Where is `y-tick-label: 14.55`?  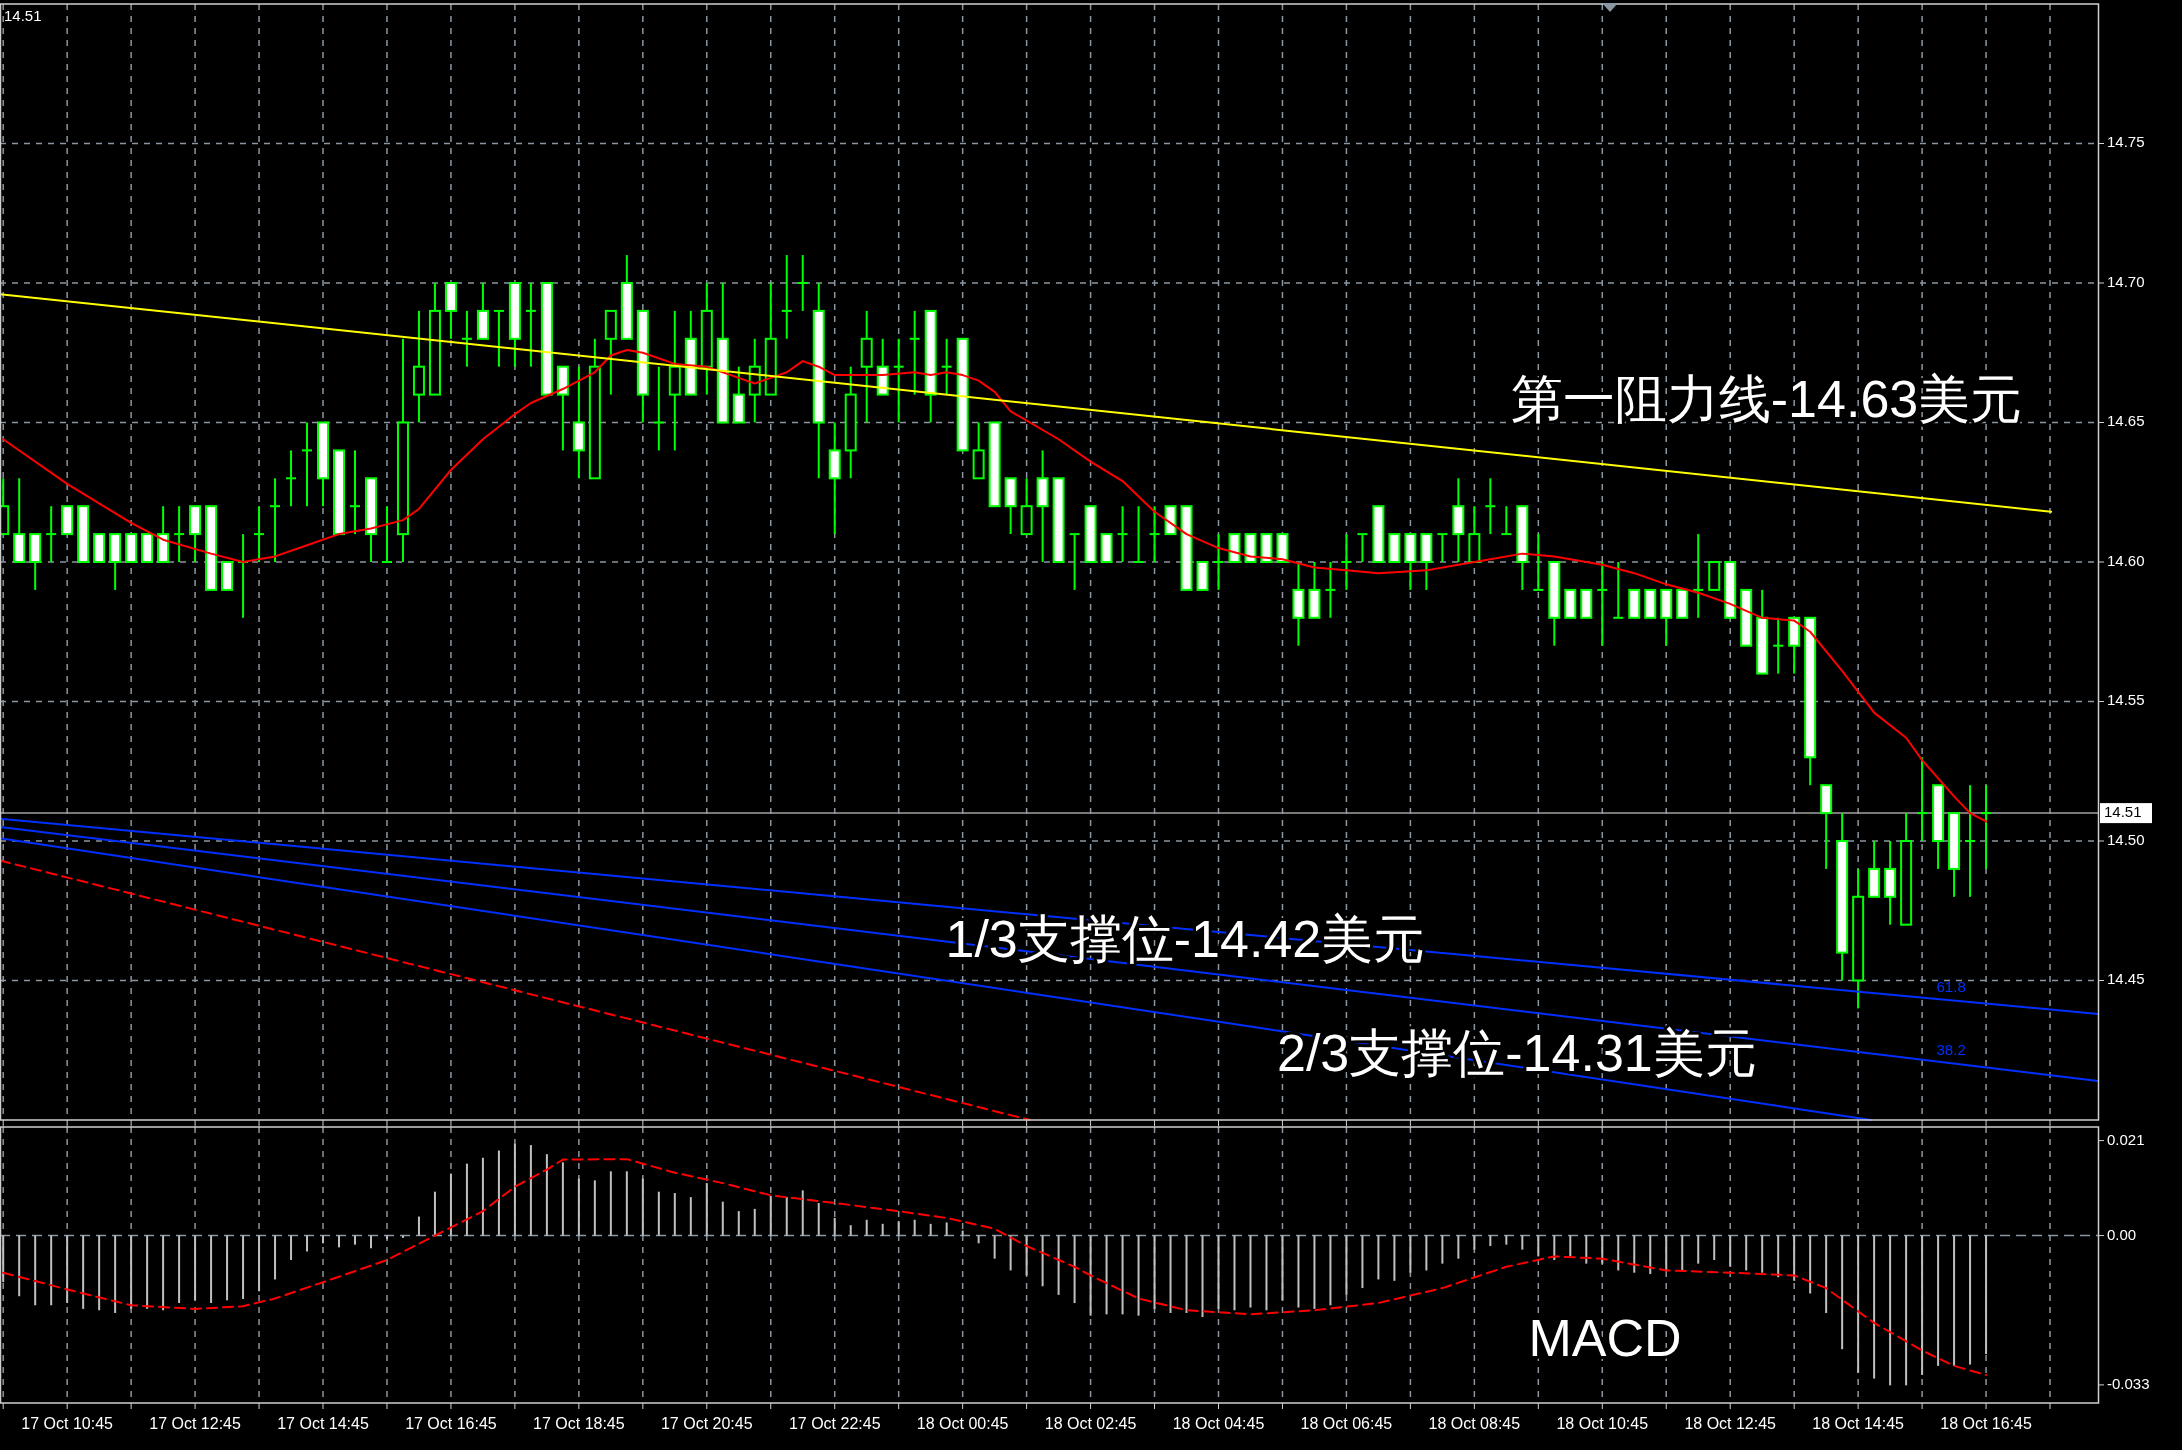
y-tick-label: 14.55 is located at coordinates (2126, 700).